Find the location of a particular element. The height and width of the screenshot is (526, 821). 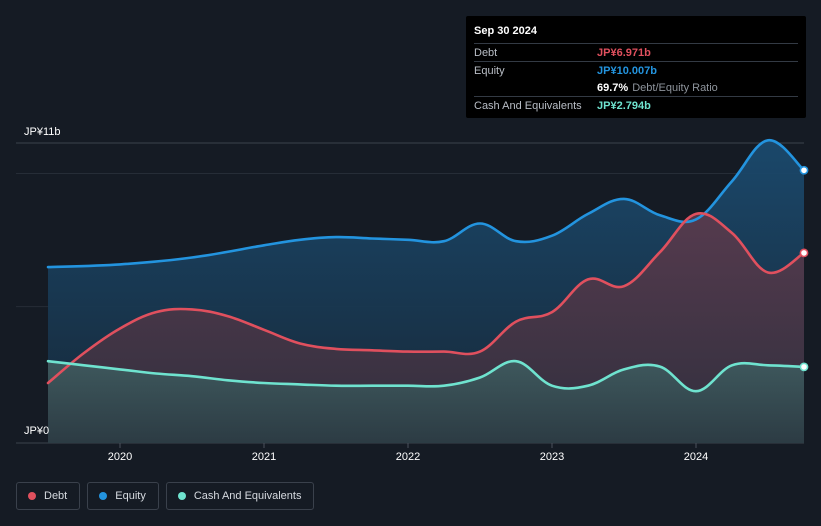

x-tick-label: 2023 is located at coordinates (552, 457).